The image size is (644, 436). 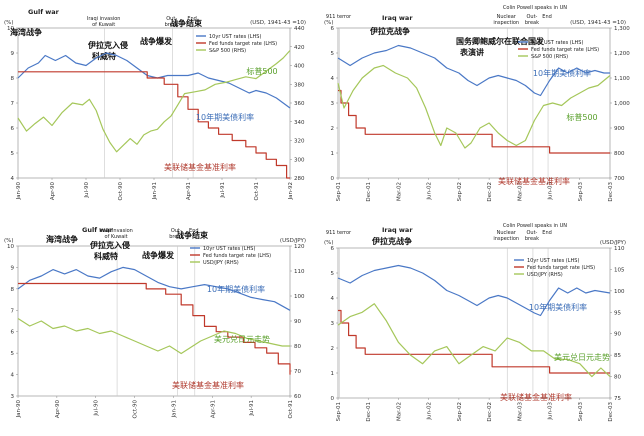 I want to click on right-axis-tick-label: 70, so click(x=297, y=372).